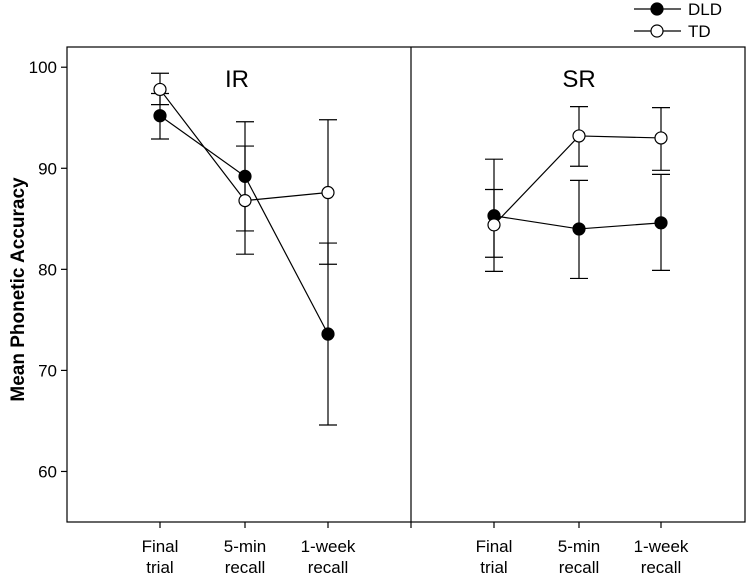  I want to click on y-axis-label: Mean Phonetic Accuracy, so click(18, 289).